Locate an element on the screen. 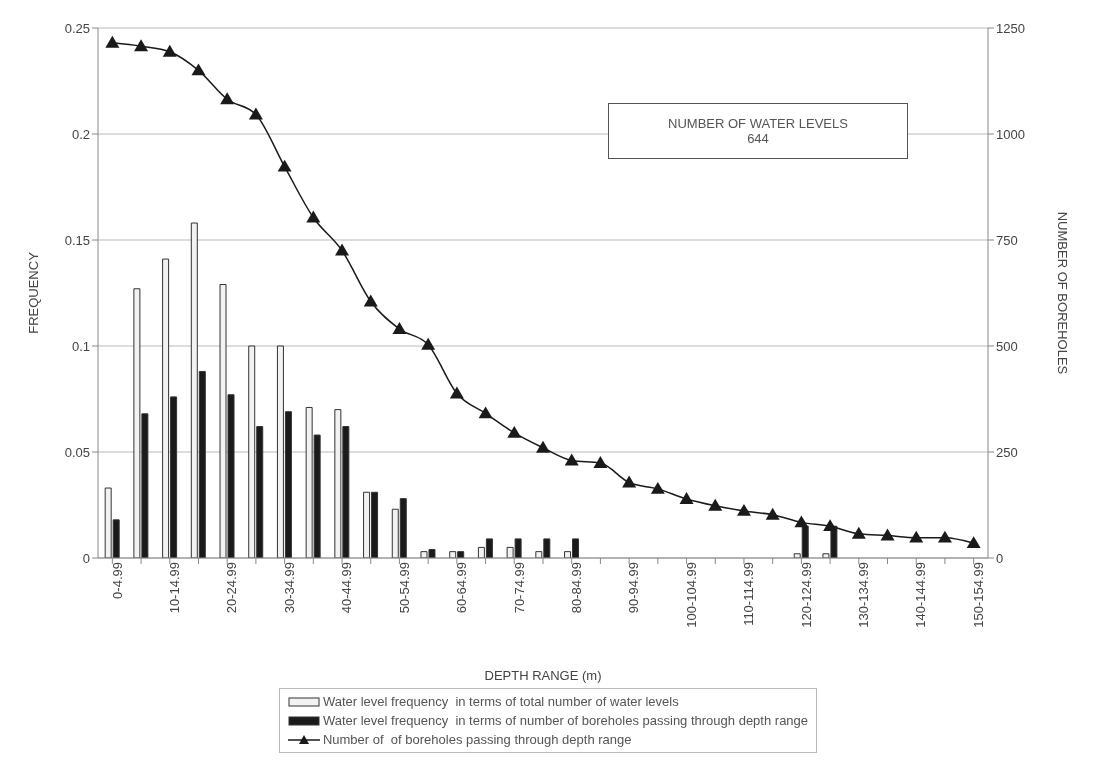 The width and height of the screenshot is (1097, 767). y2-tick-label: 250 is located at coordinates (1007, 452).